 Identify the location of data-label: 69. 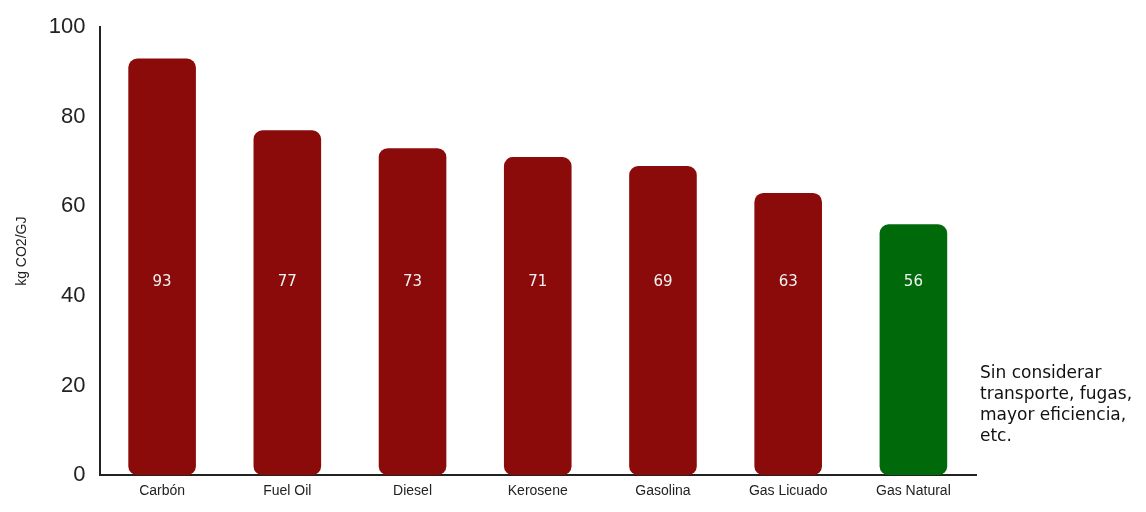
(663, 281).